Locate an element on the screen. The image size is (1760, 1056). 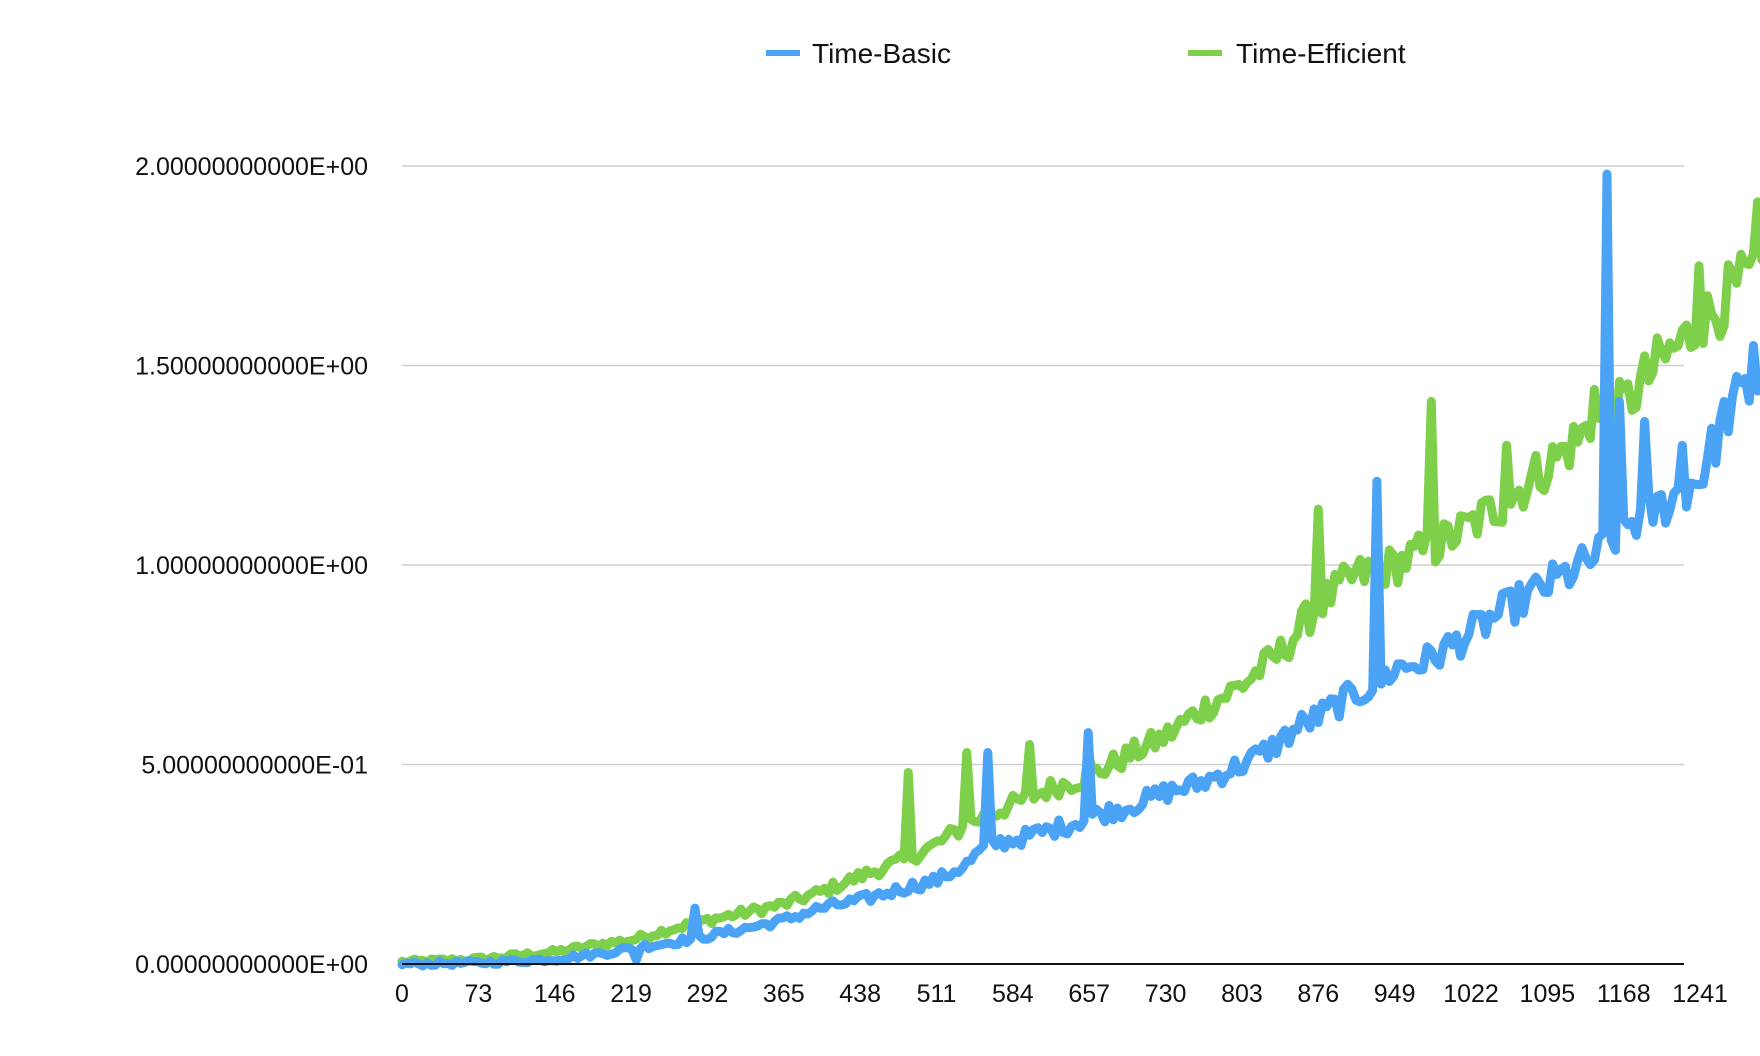
x-tick-label: 146 is located at coordinates (555, 994).